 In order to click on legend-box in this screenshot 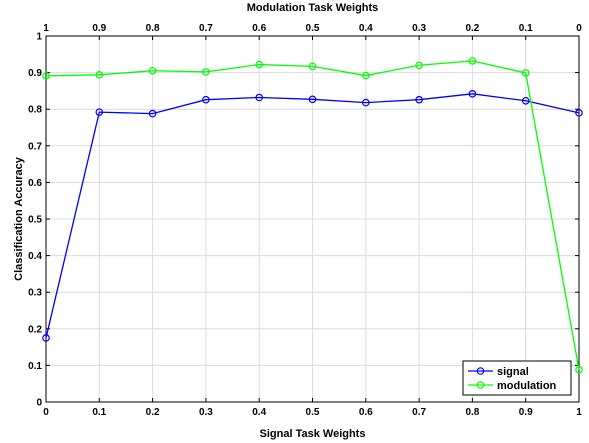, I will do `click(517, 378)`.